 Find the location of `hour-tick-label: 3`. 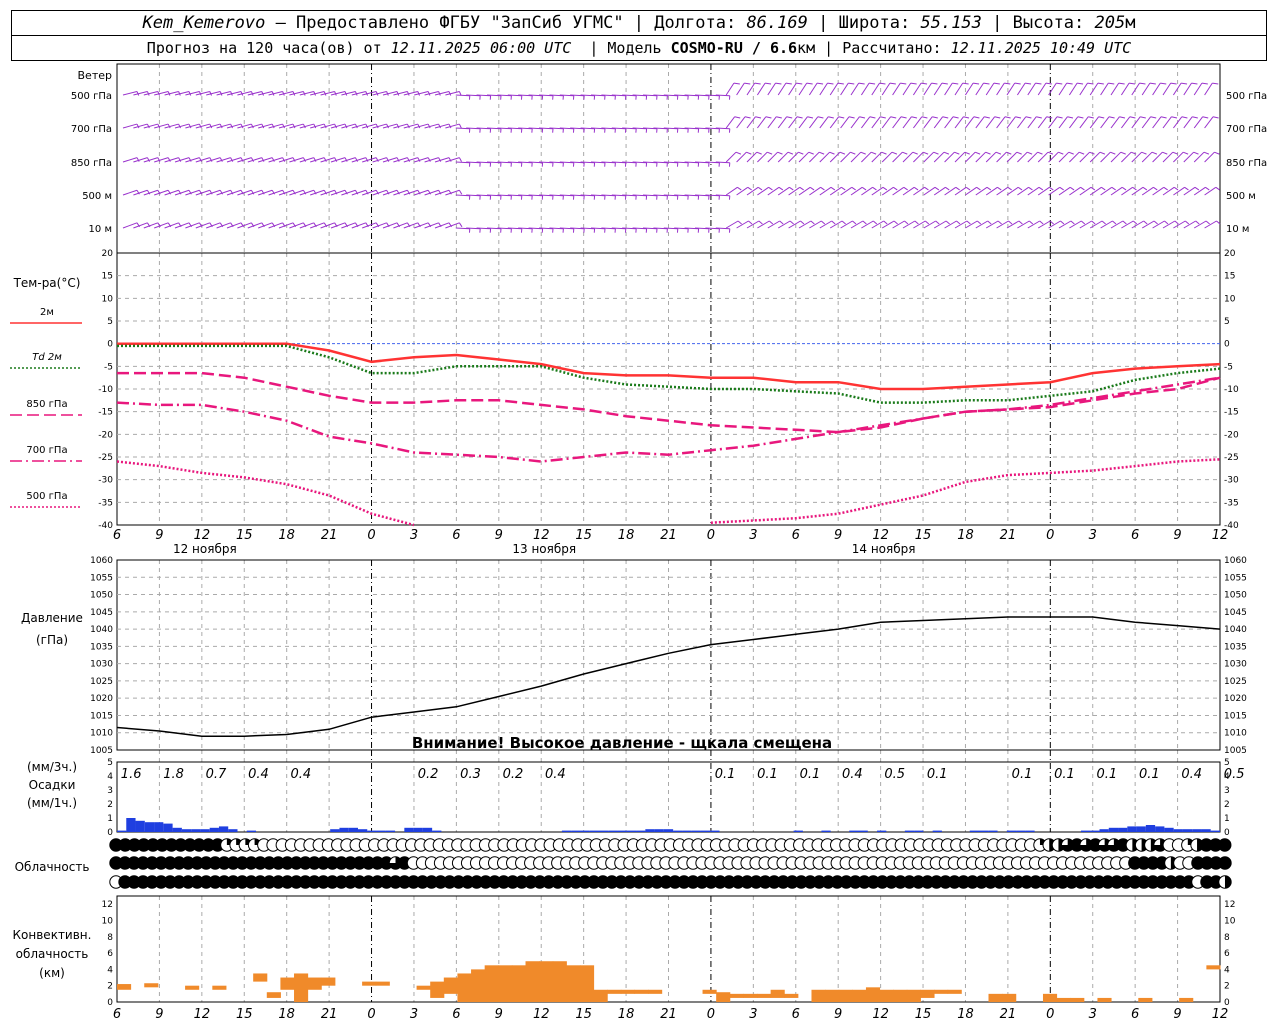

hour-tick-label: 3 is located at coordinates (414, 535).